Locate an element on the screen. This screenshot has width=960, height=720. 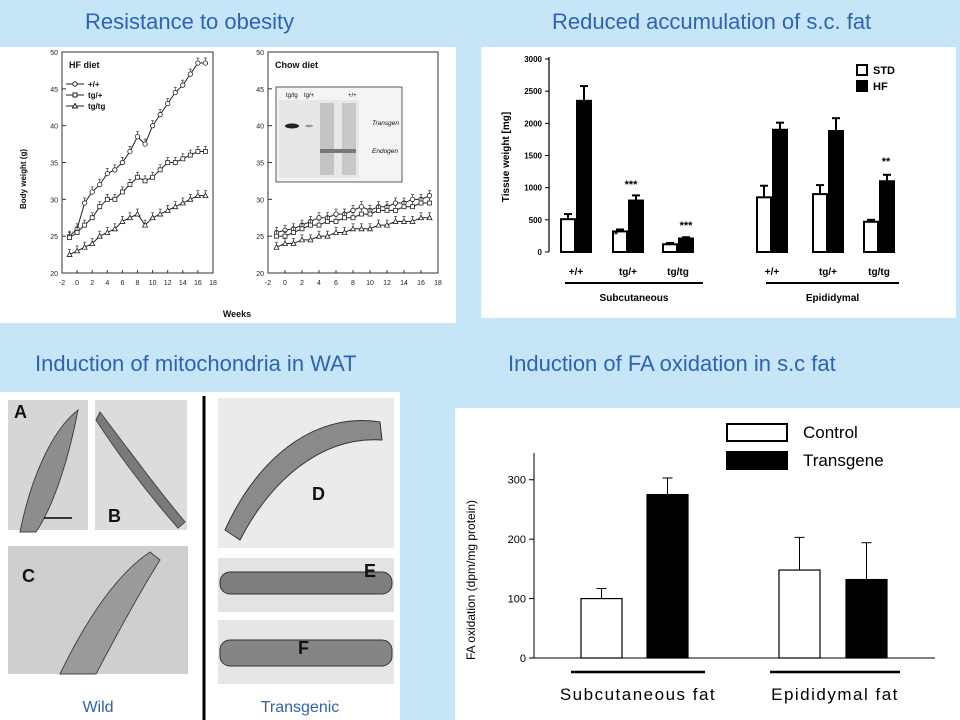
y-tick-label: 35 is located at coordinates (54, 164).